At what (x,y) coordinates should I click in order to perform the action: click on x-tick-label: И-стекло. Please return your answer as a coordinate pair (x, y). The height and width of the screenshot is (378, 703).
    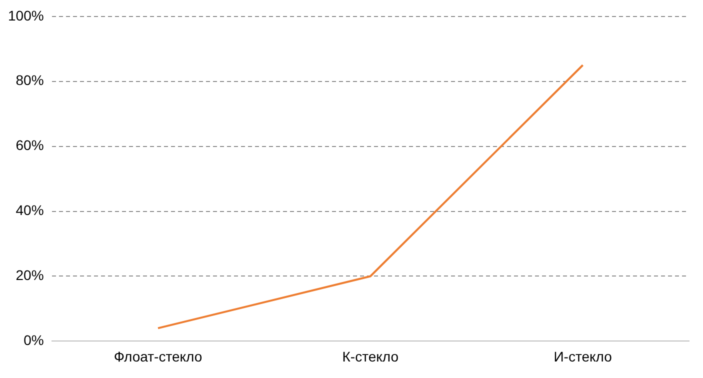
    Looking at the image, I should click on (583, 356).